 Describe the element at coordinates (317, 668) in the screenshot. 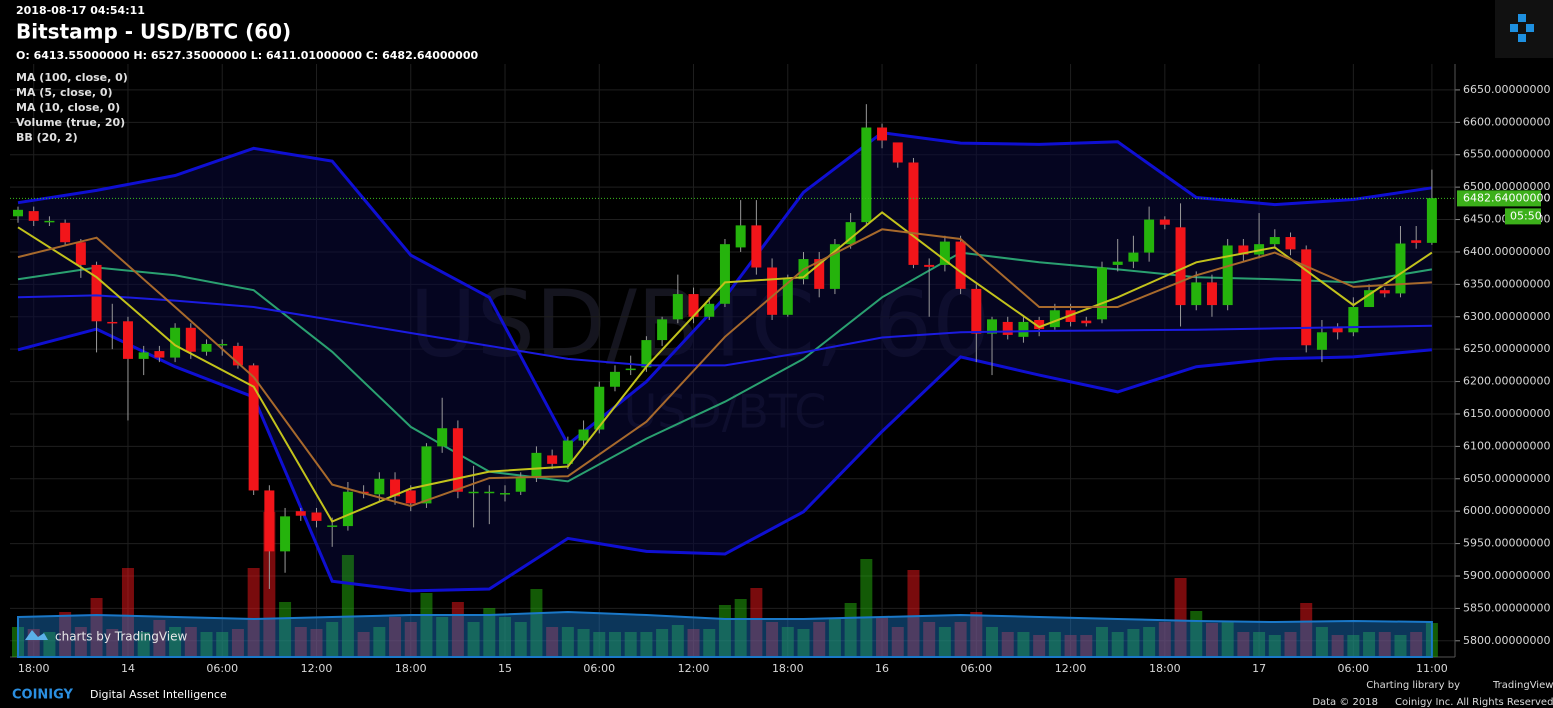

I see `x-tick-label: 12:00` at that location.